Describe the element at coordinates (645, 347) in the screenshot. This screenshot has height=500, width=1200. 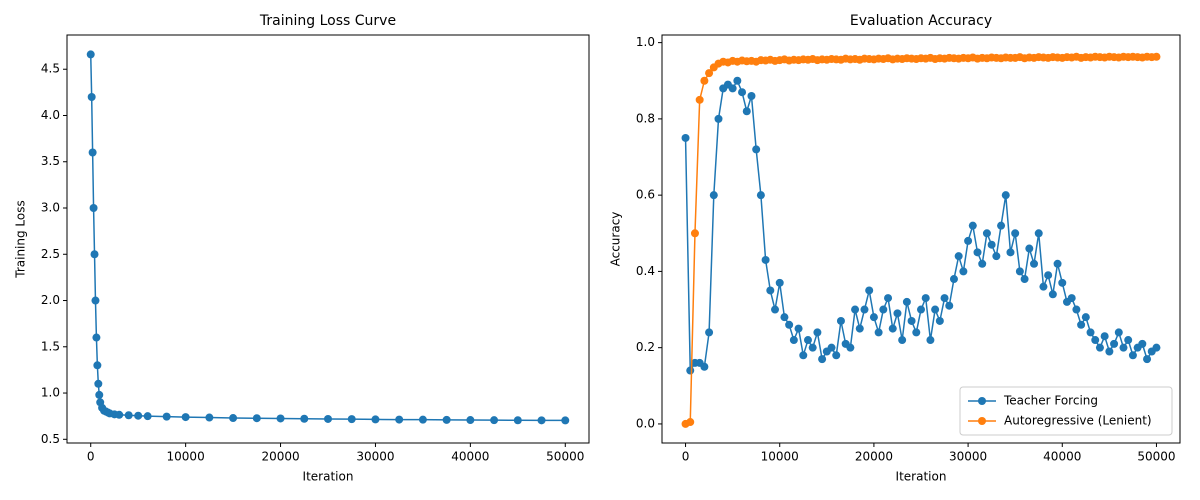
I see `y-tick-label: 0.2` at that location.